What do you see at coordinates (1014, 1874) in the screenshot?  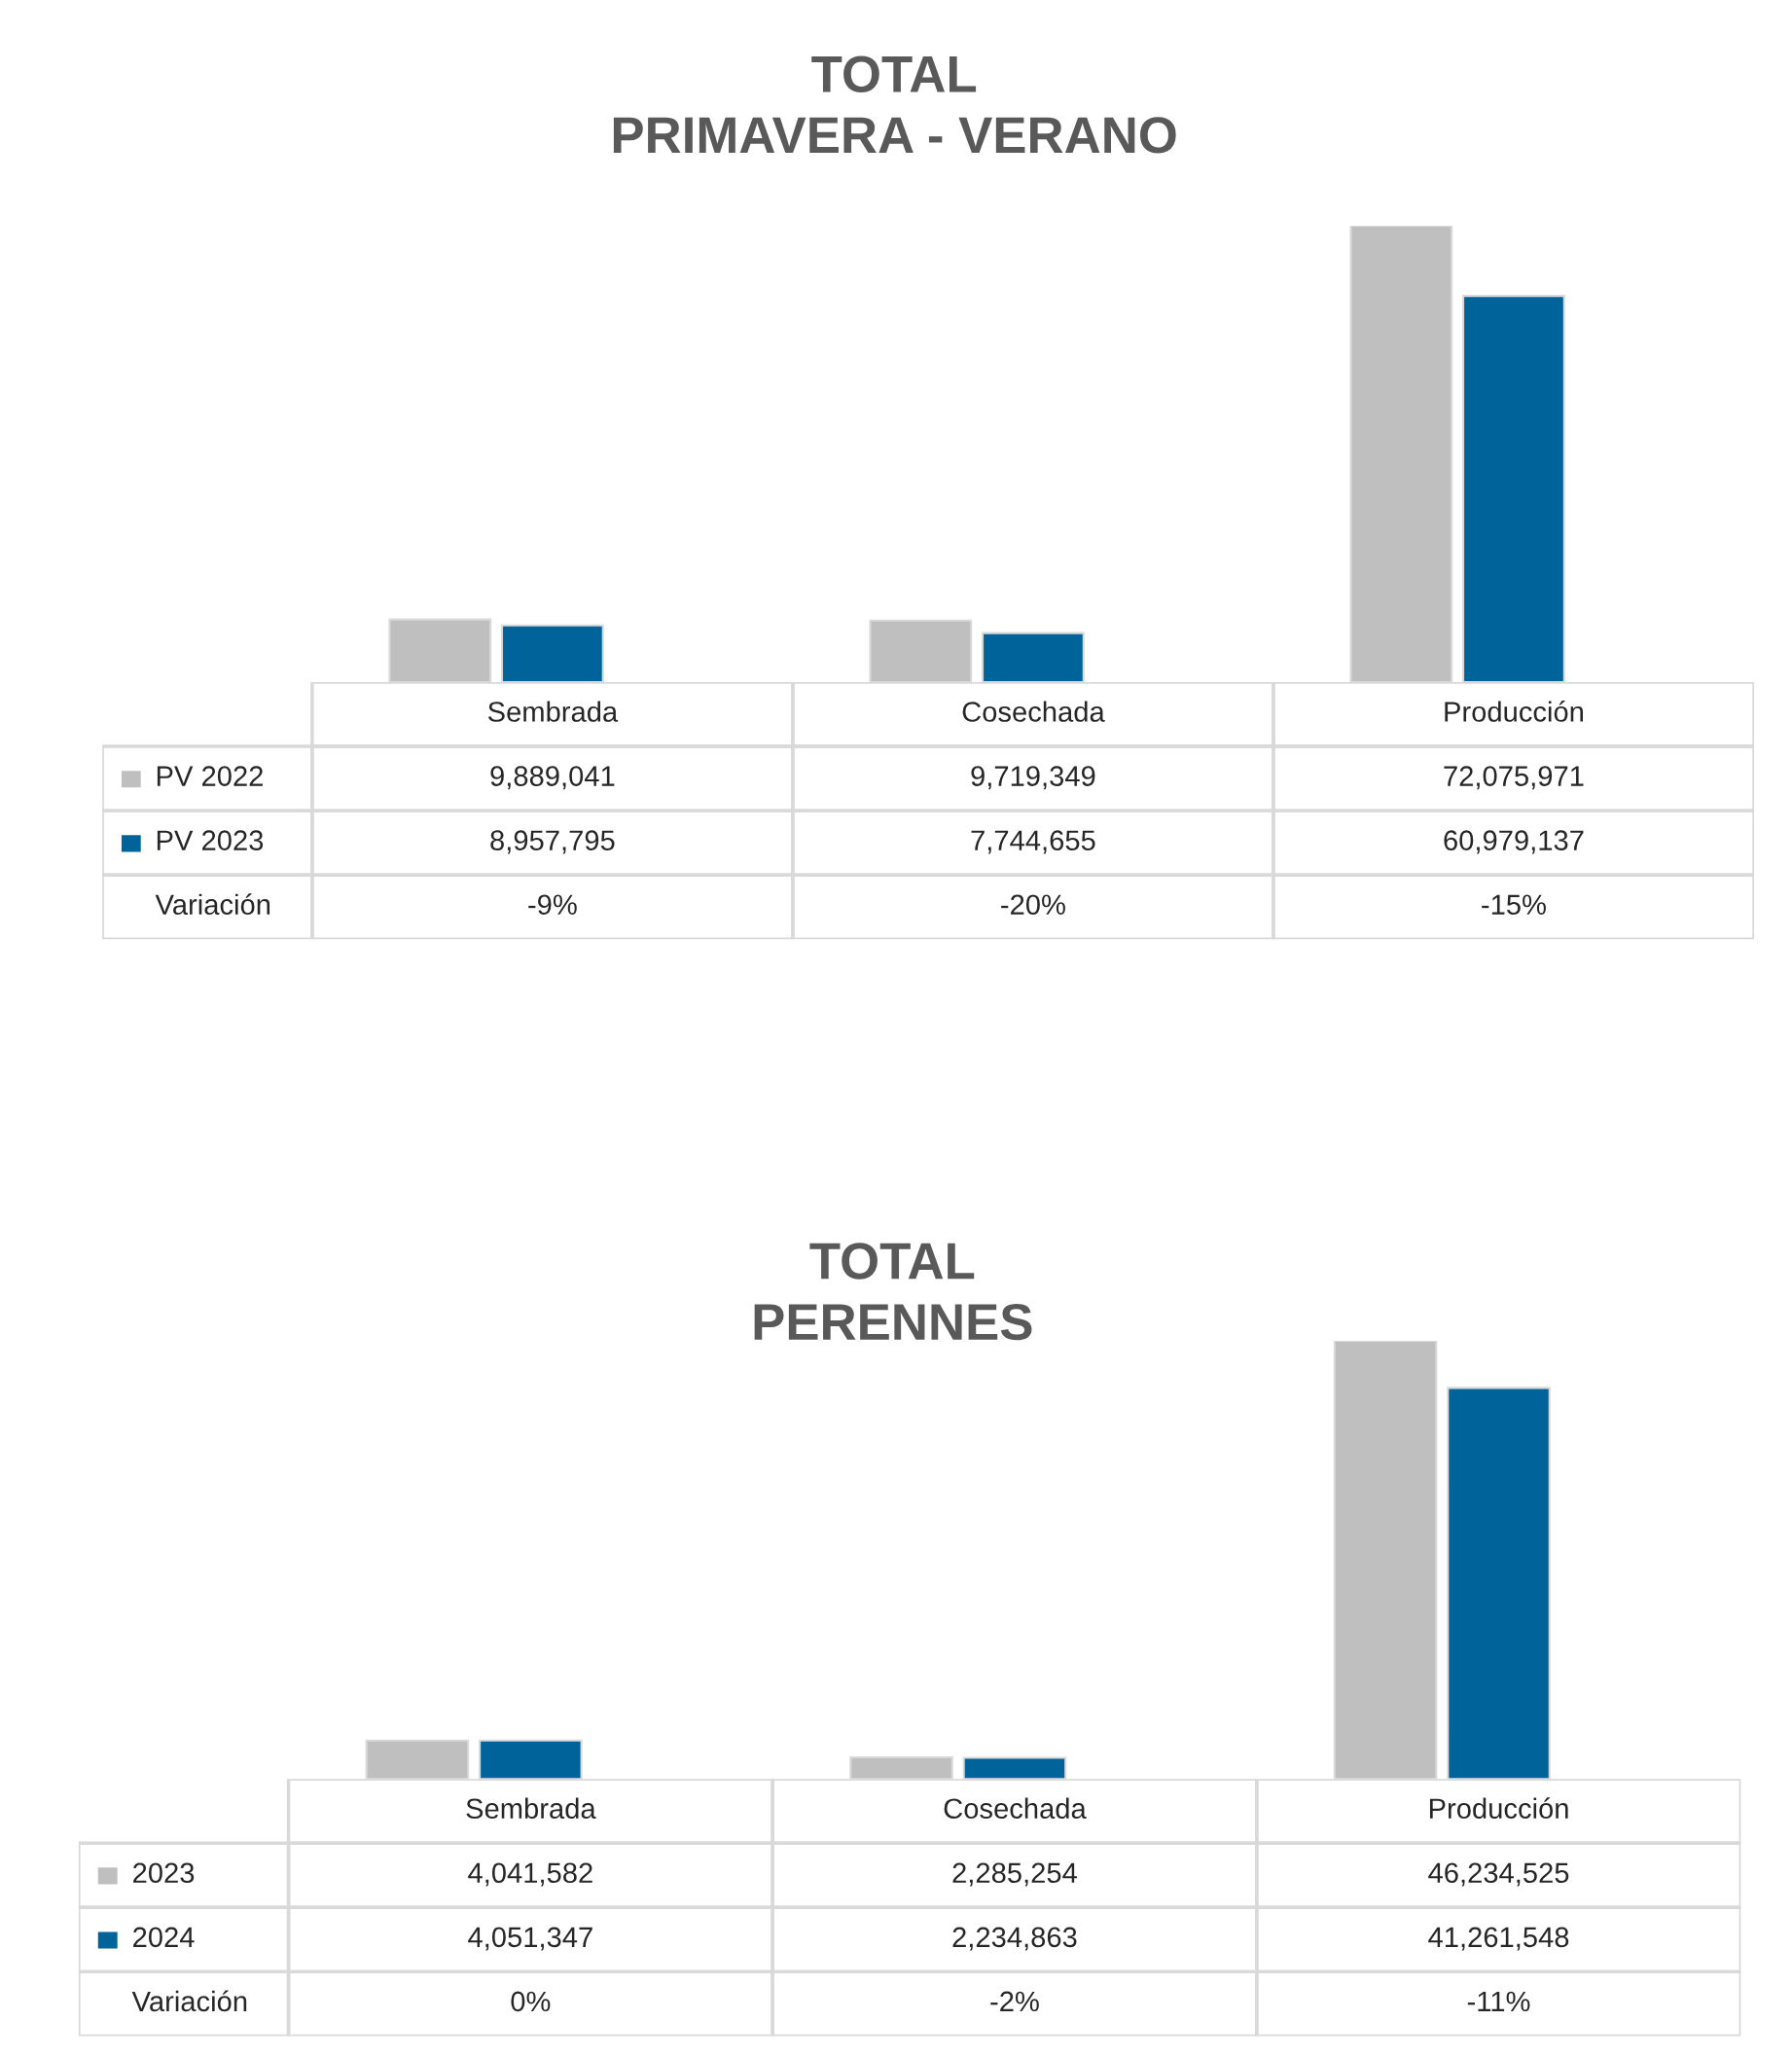 I see `data-label: 2,285,254` at bounding box center [1014, 1874].